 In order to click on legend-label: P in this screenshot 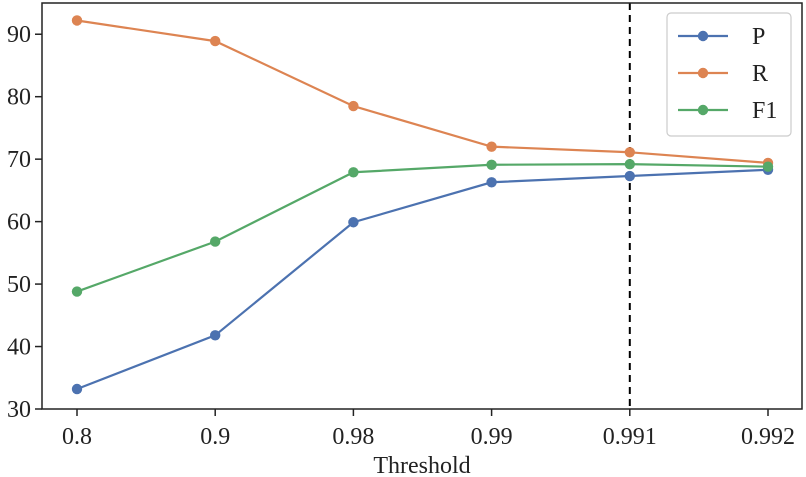, I will do `click(758, 37)`.